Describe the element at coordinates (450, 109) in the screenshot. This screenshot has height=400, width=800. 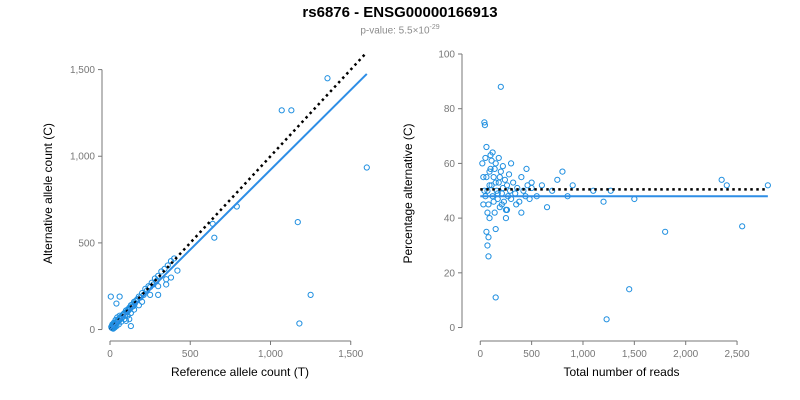
I see `y-tick-label: 80` at that location.